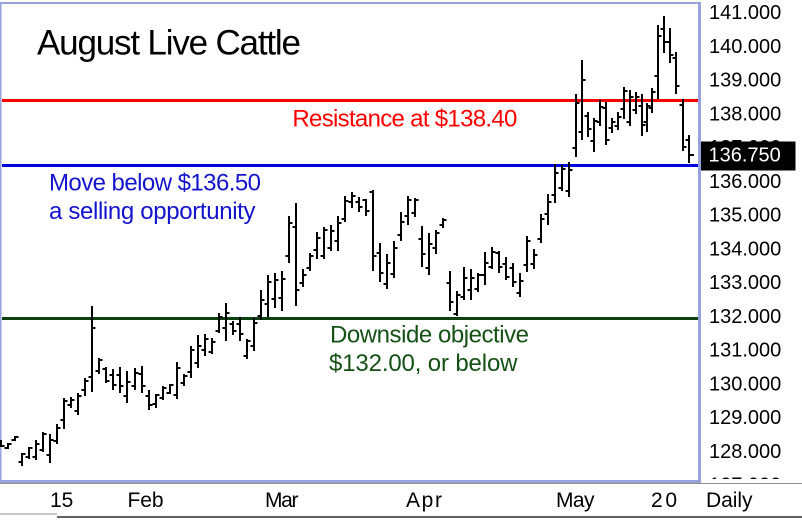 This screenshot has height=525, width=802. Describe the element at coordinates (745, 182) in the screenshot. I see `svg-text: 136.000` at that location.